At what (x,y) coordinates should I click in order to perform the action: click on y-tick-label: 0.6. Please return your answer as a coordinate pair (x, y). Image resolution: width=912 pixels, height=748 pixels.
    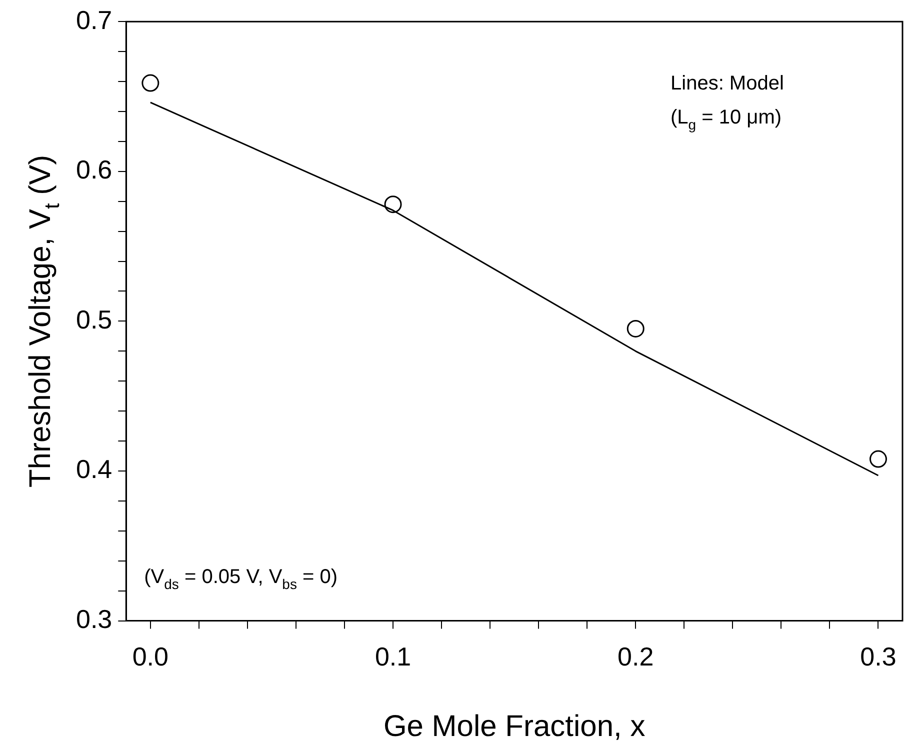
    Looking at the image, I should click on (94, 169).